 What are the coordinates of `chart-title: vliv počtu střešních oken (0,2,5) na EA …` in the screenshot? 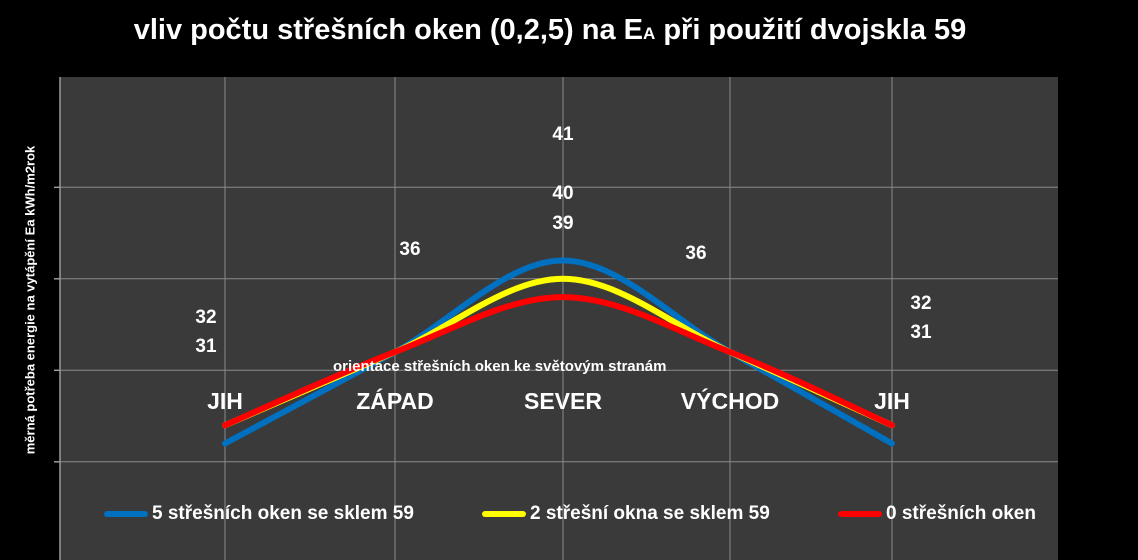 It's located at (550, 30).